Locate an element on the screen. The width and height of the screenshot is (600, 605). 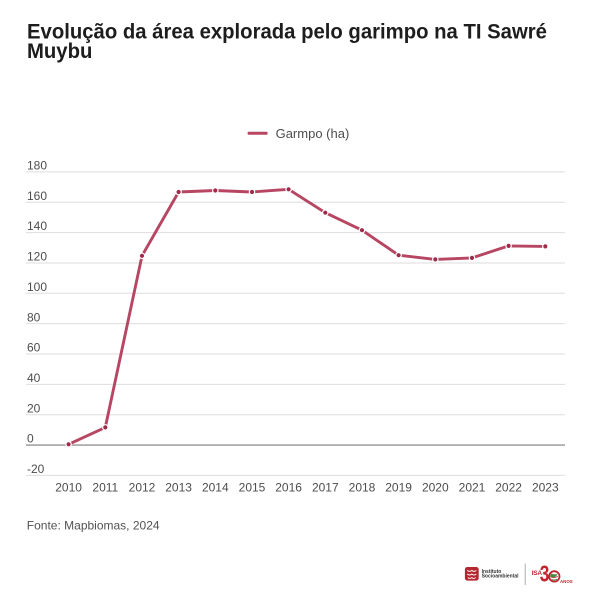
svg-text: 2023 is located at coordinates (545, 487).